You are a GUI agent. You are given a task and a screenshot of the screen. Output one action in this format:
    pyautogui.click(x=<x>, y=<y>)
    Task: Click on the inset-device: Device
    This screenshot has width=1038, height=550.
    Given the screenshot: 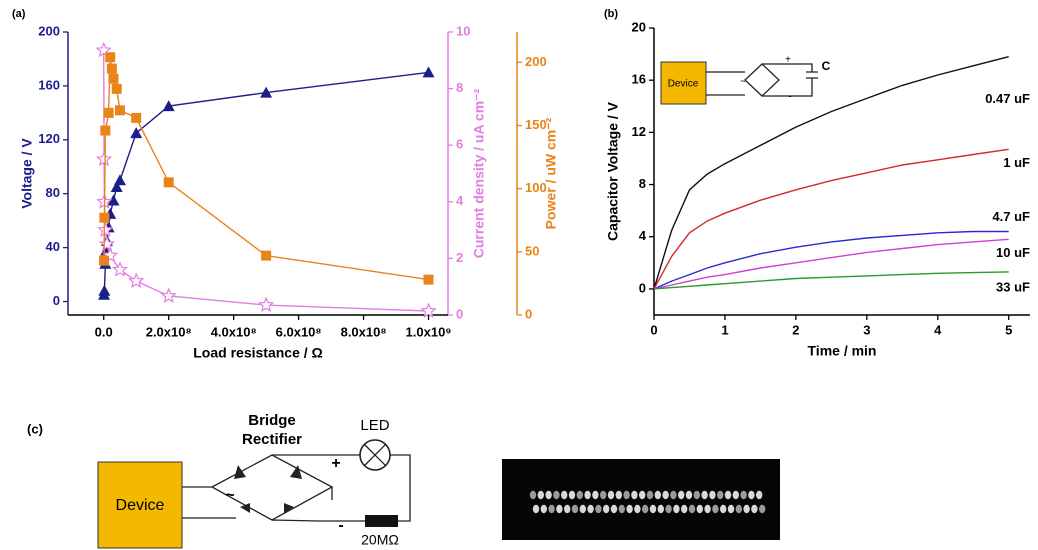 What is the action you would take?
    pyautogui.click(x=683, y=84)
    